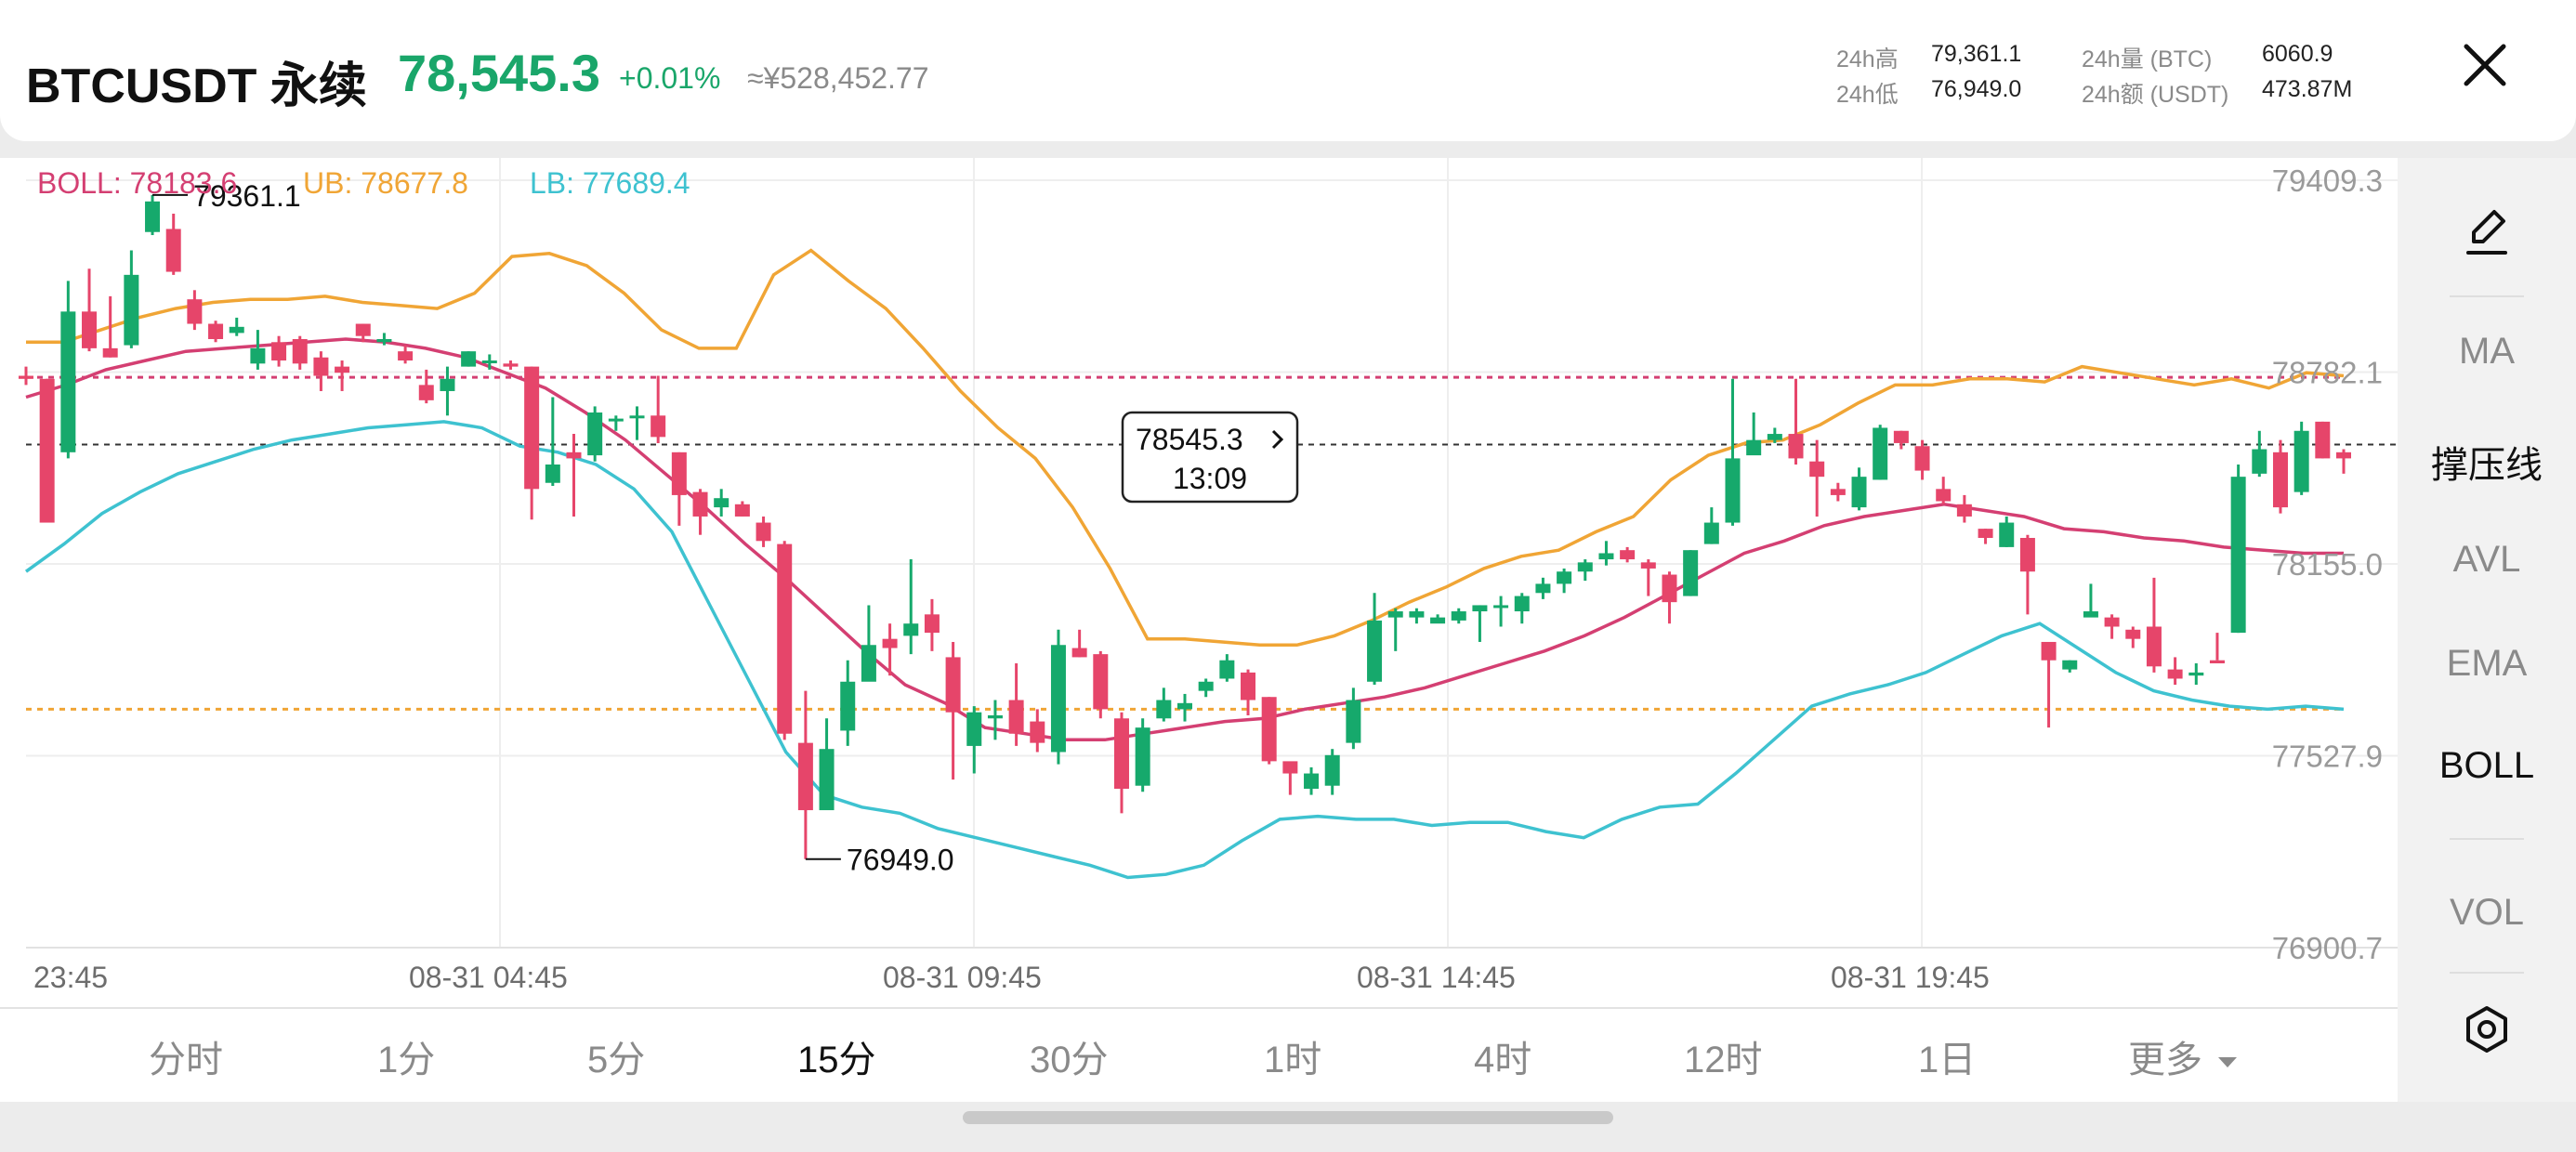 The image size is (2576, 1152). I want to click on timeframe-5m: 5分, so click(616, 1060).